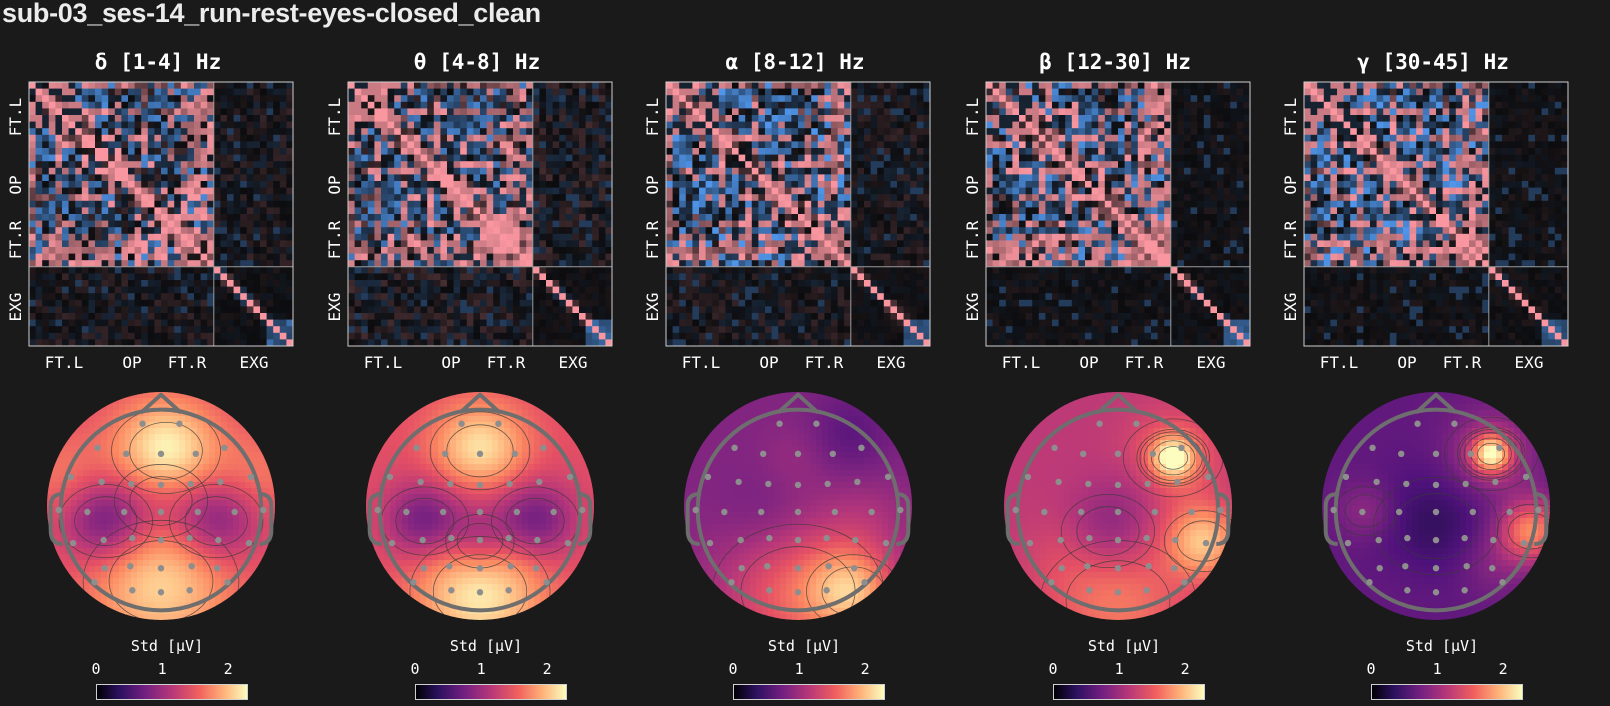 The image size is (1610, 706). Describe the element at coordinates (228, 669) in the screenshot. I see `colorbar-tick-label: 2` at that location.